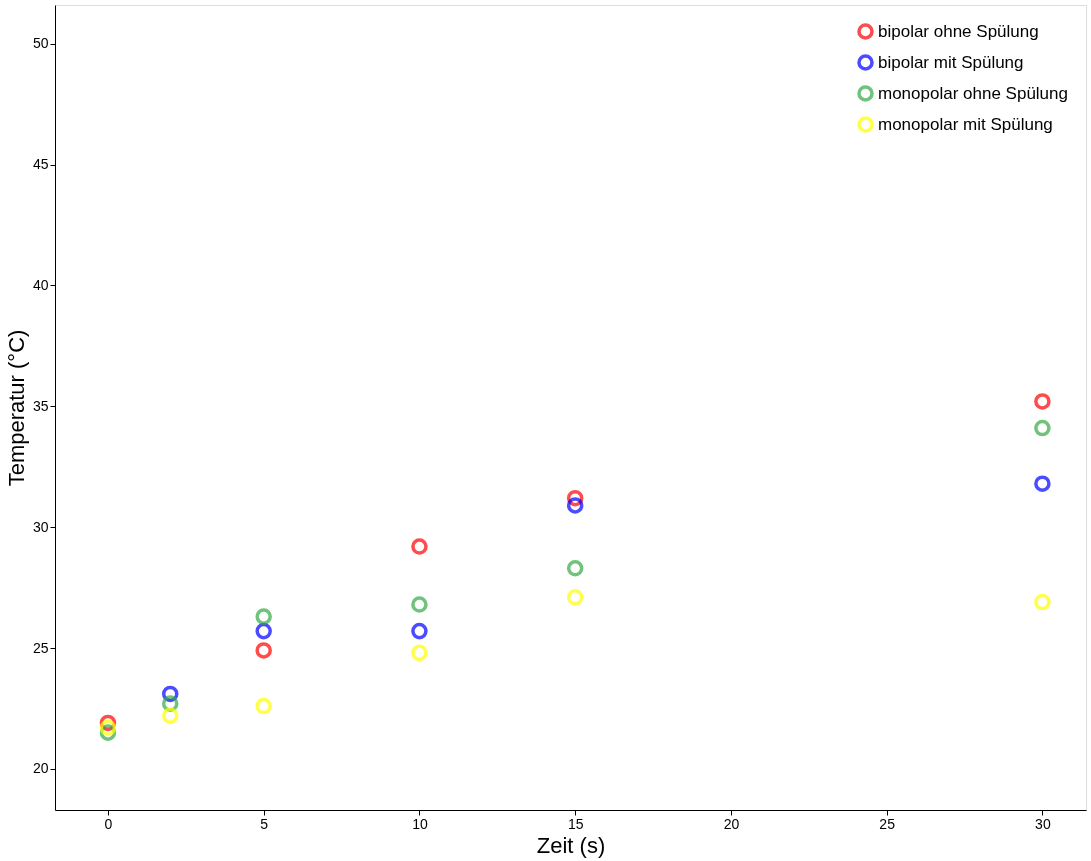 This screenshot has width=1091, height=861. Describe the element at coordinates (958, 31) in the screenshot. I see `legend-label: bipolar ohne Spülung` at that location.